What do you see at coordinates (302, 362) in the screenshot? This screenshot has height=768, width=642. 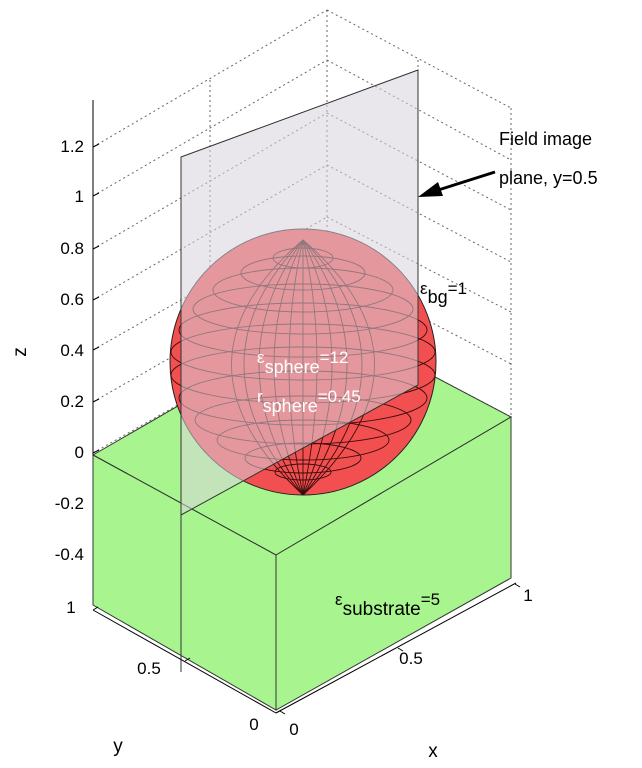 I see `eps-sphere-label: εsphere=12` at bounding box center [302, 362].